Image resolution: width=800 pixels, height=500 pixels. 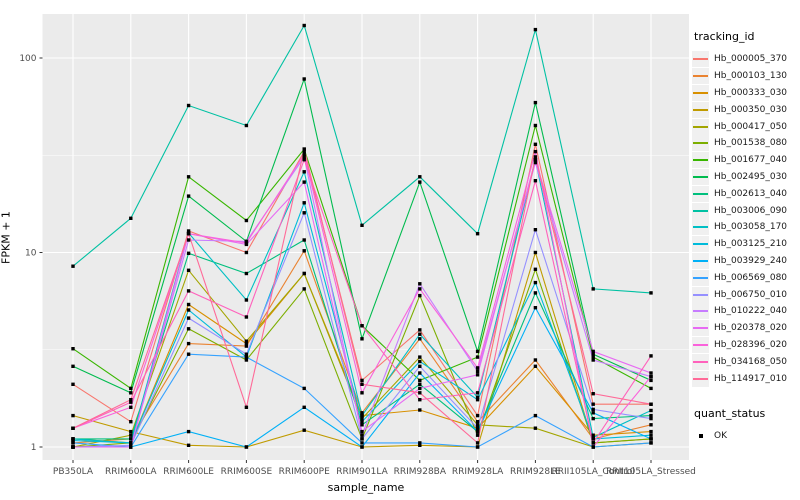 I want to click on legend-item-label: Hb_003058_170, so click(x=751, y=227).